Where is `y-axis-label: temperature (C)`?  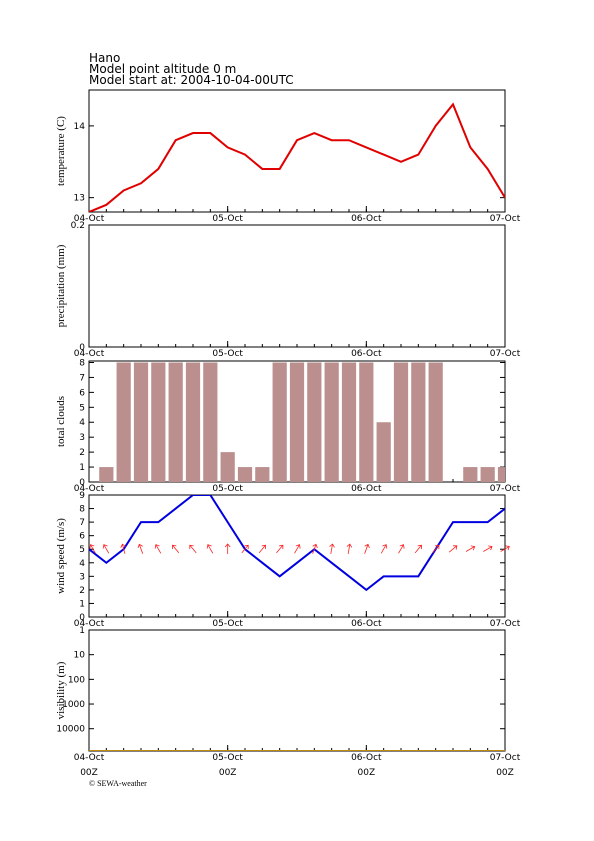 y-axis-label: temperature (C) is located at coordinates (61, 151).